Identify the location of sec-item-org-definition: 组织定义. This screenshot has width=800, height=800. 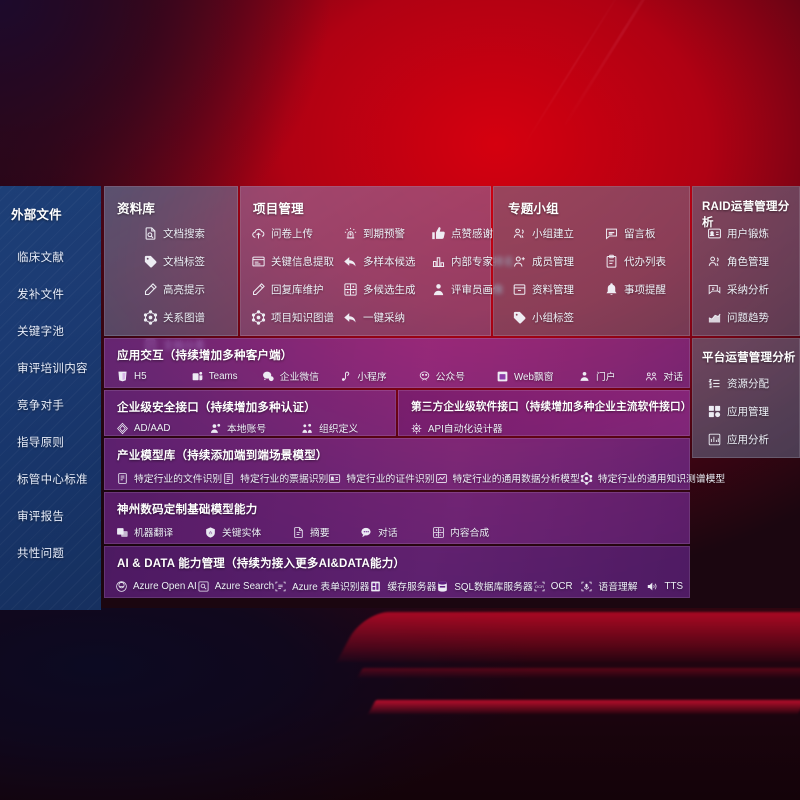
(329, 428).